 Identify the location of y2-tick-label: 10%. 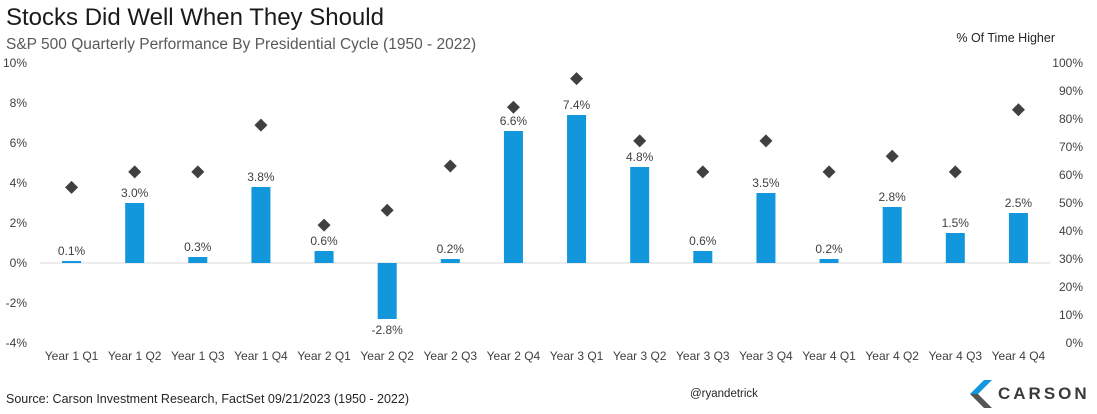
(1071, 315).